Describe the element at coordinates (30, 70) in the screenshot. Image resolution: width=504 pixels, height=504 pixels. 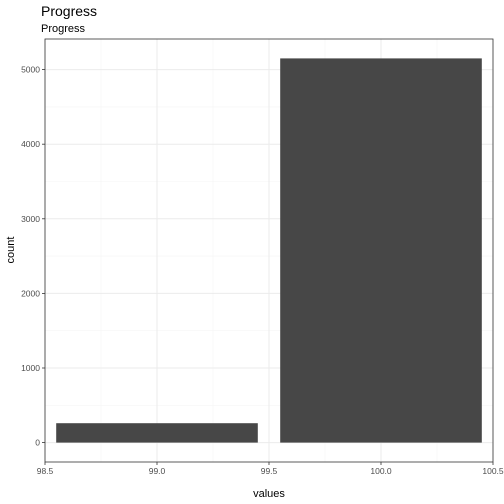
I see `y-tick-label: 5000` at that location.